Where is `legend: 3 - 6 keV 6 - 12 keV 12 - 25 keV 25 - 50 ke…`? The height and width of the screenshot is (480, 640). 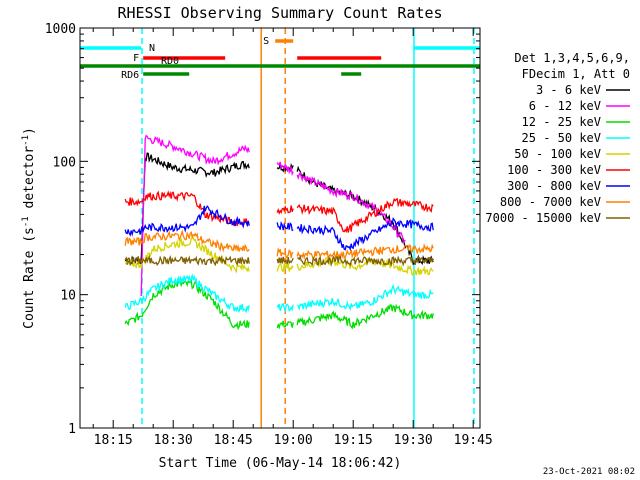
legend: 3 - 6 keV 6 - 12 keV 12 - 25 keV 25 - 50 ke… is located at coordinates (557, 154).